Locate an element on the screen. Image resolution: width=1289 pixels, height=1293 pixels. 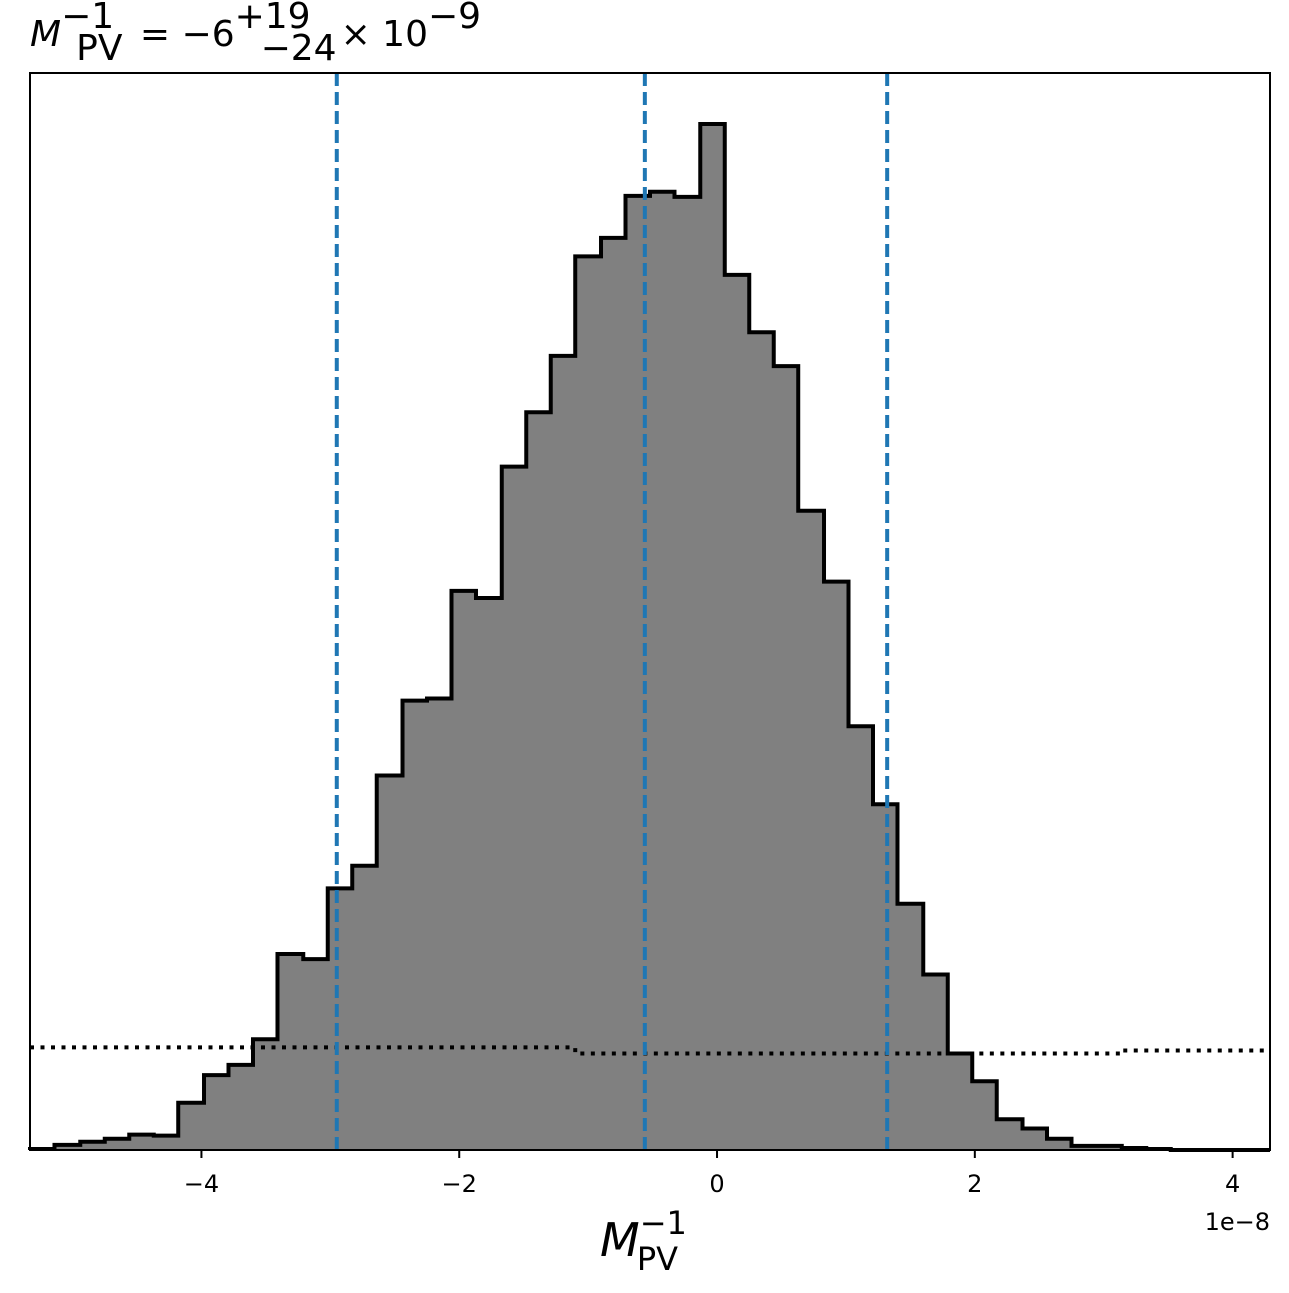
x-tick-label: −4 is located at coordinates (201, 1184).